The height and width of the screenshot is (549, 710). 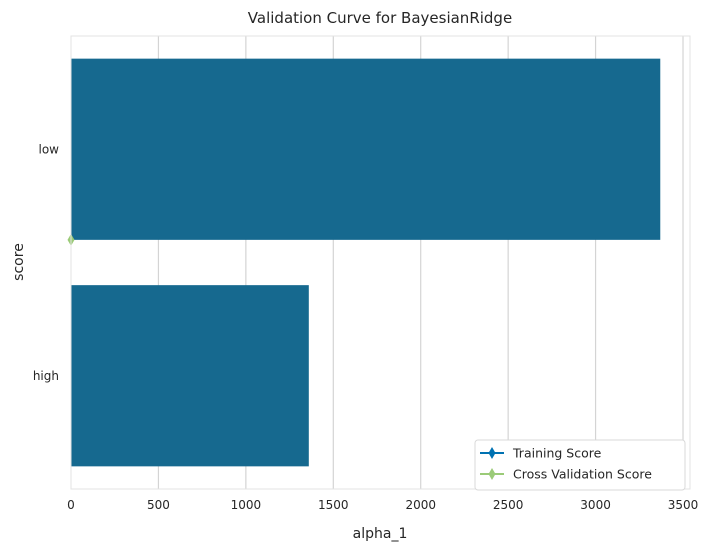 What do you see at coordinates (595, 505) in the screenshot?
I see `x-tick-label-3000: 3000` at bounding box center [595, 505].